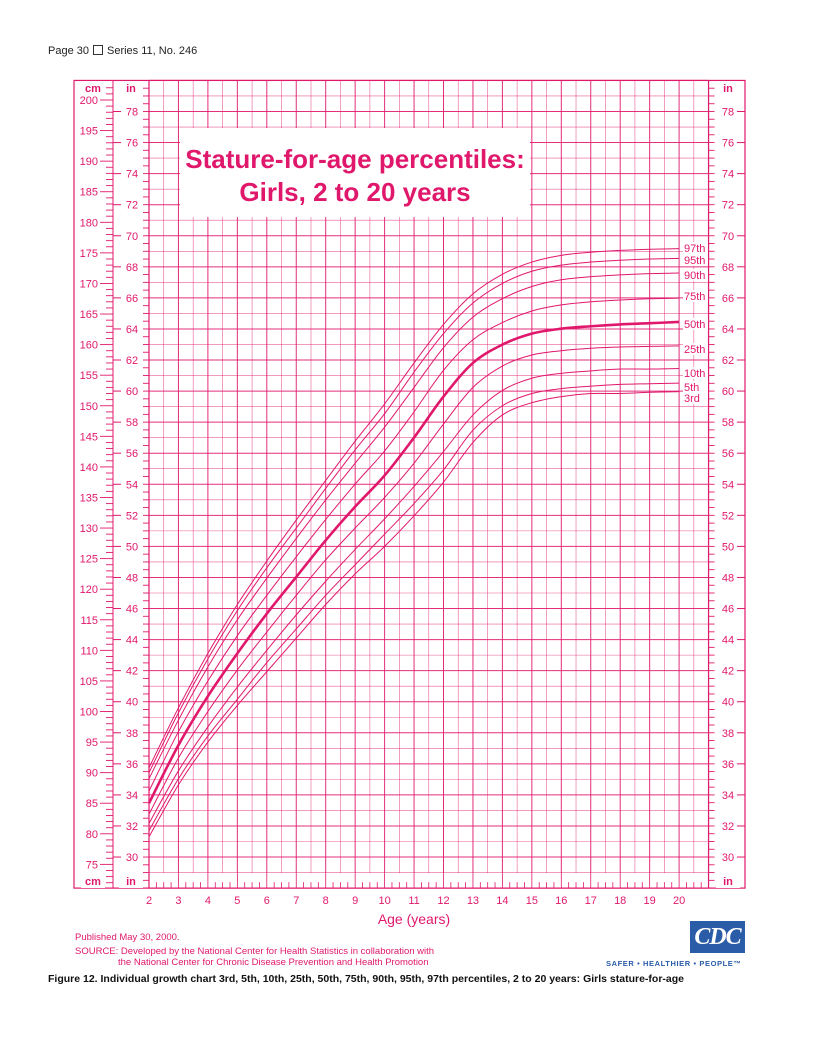 The height and width of the screenshot is (1056, 816). I want to click on x-tick-label: 13, so click(473, 901).